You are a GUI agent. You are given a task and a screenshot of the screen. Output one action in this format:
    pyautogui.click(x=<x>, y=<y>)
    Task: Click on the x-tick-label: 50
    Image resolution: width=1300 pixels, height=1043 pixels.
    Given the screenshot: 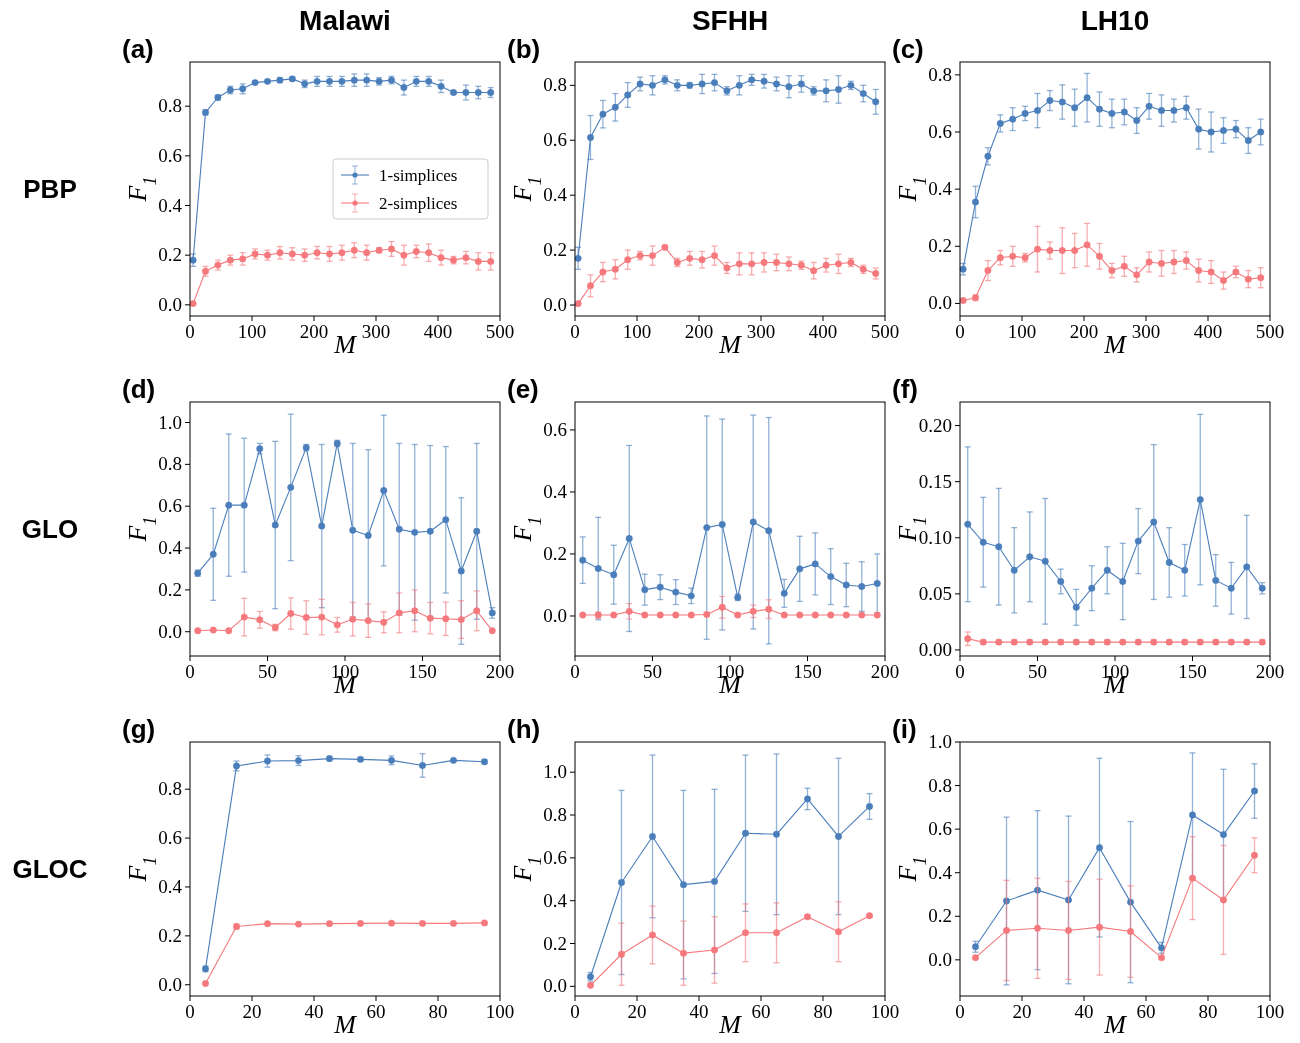 What is the action you would take?
    pyautogui.click(x=267, y=671)
    